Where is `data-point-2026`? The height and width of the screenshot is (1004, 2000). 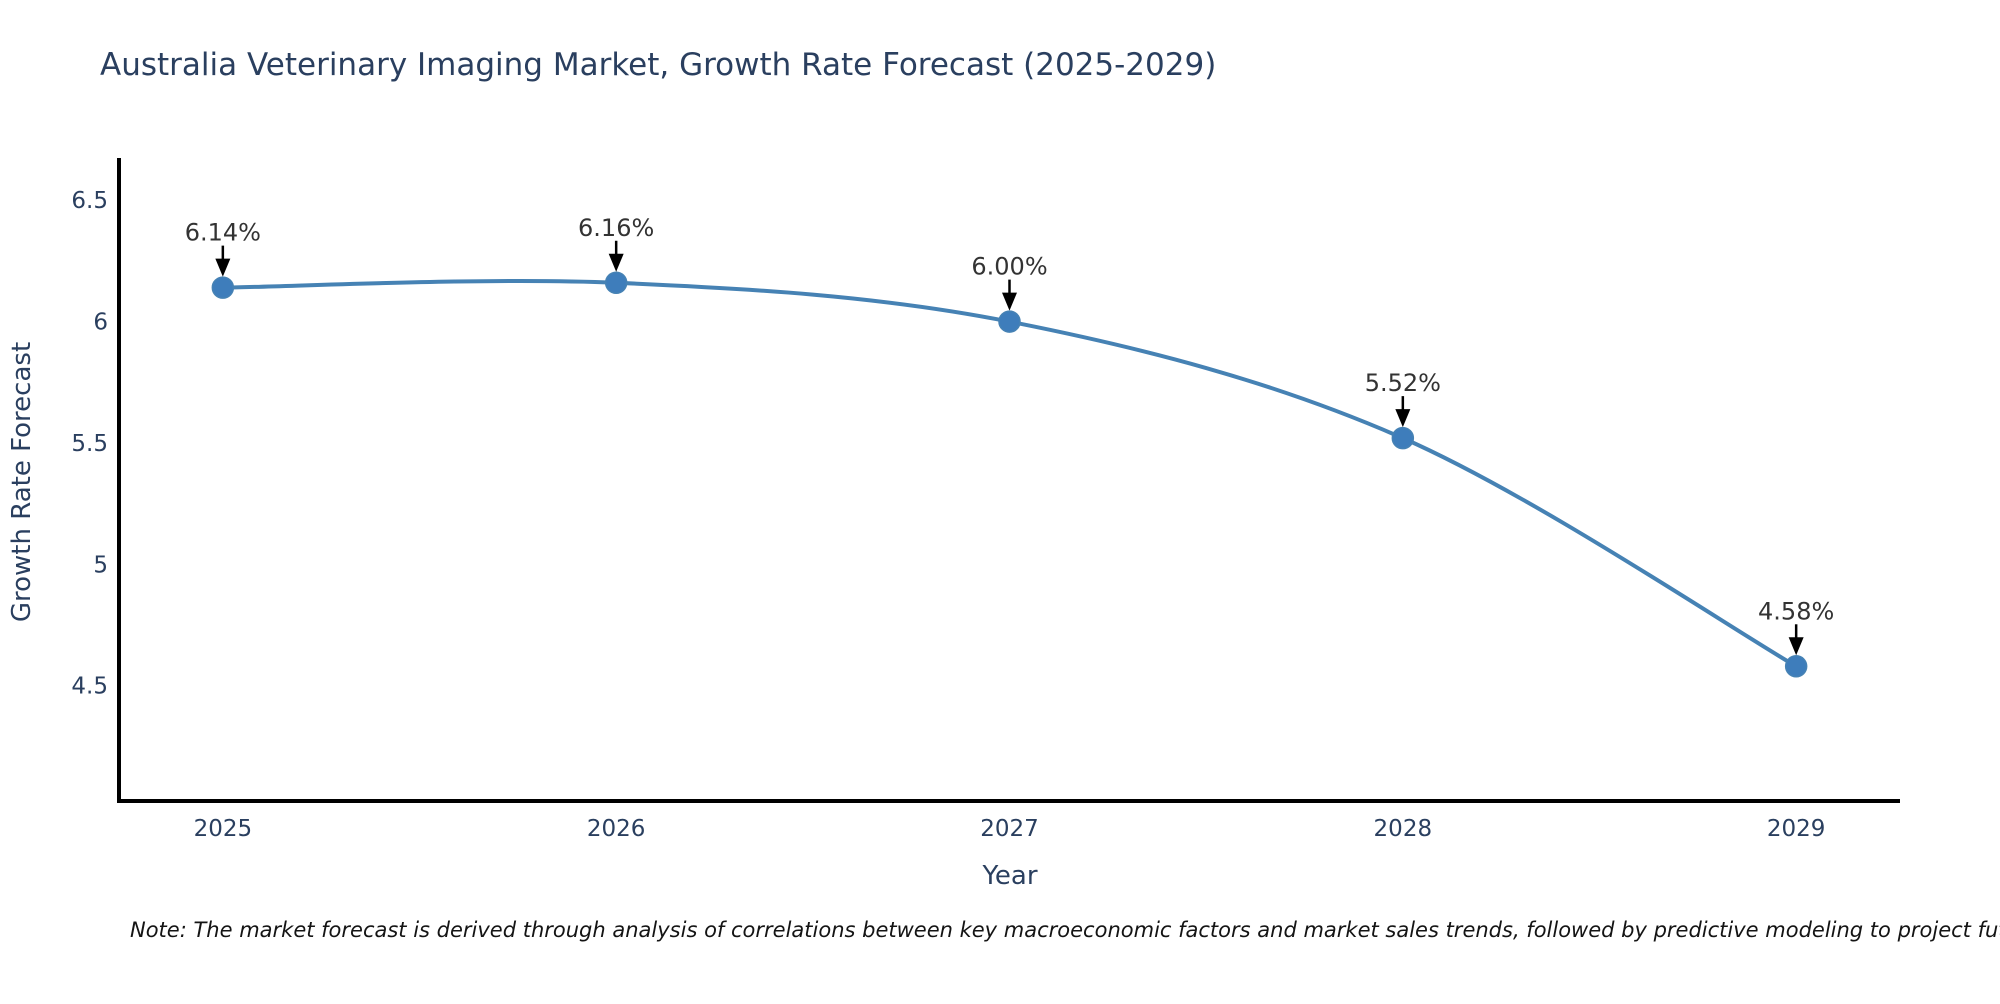
data-point-2026 is located at coordinates (616, 283).